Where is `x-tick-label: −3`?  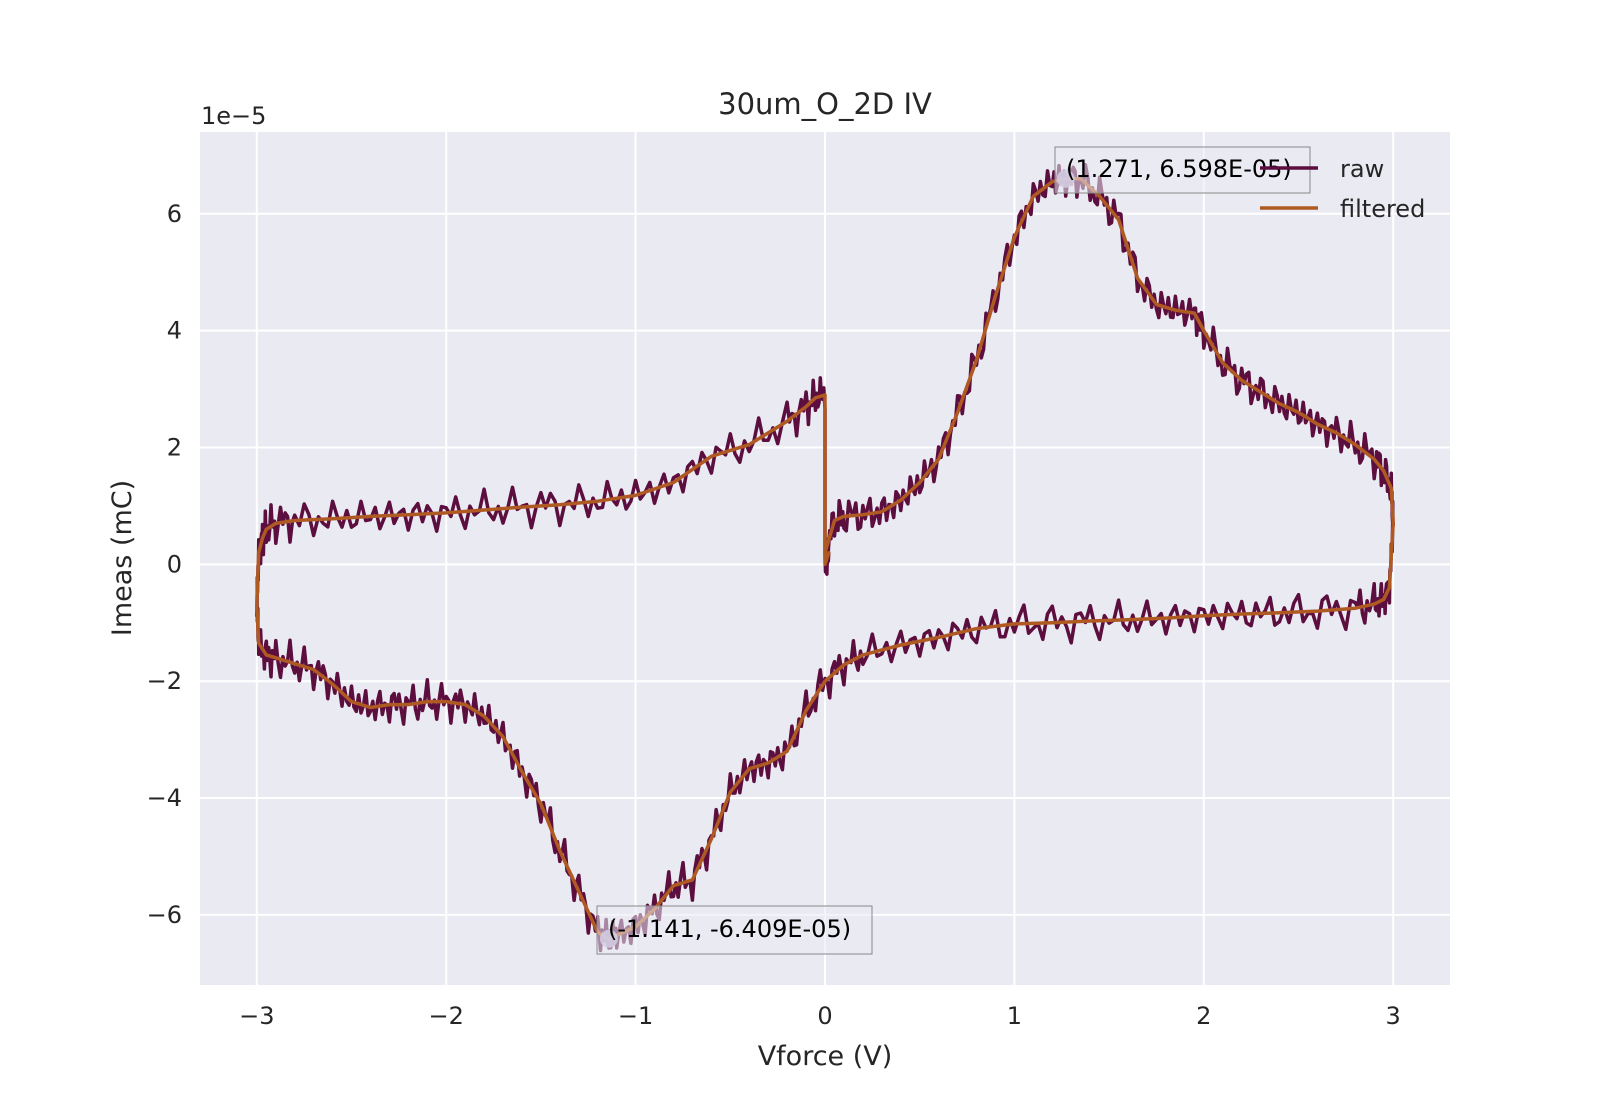 x-tick-label: −3 is located at coordinates (256, 1016).